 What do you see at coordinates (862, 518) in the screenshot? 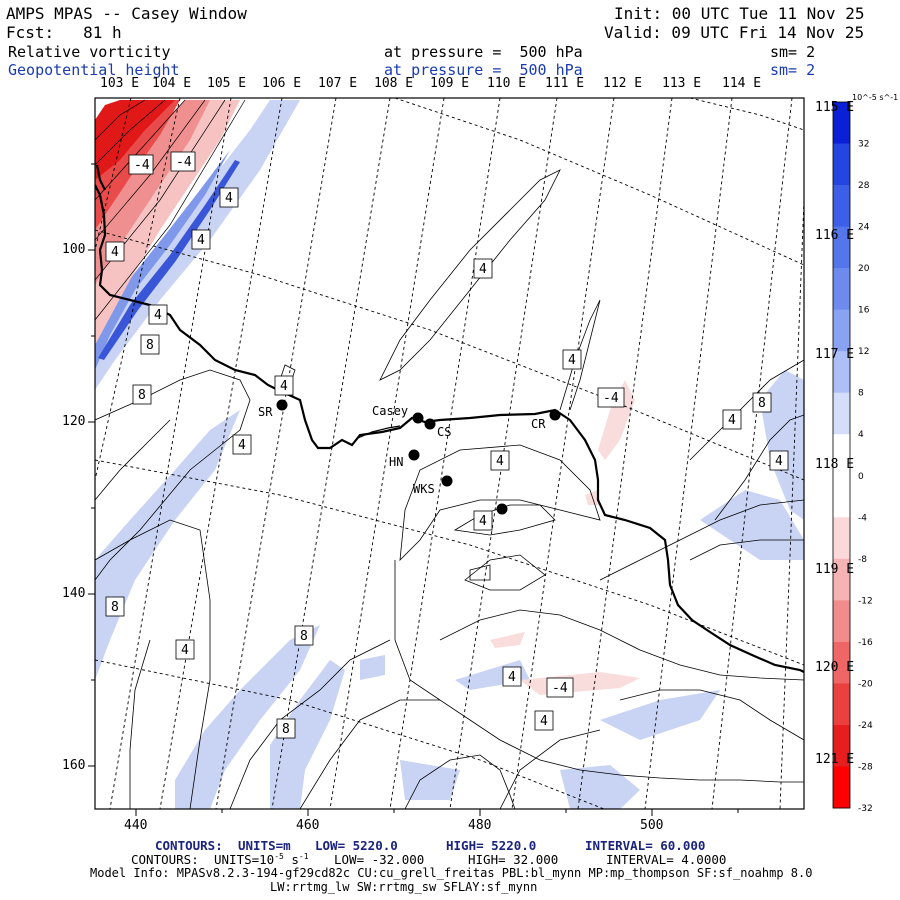
I see `colorbar-label: -4` at bounding box center [862, 518].